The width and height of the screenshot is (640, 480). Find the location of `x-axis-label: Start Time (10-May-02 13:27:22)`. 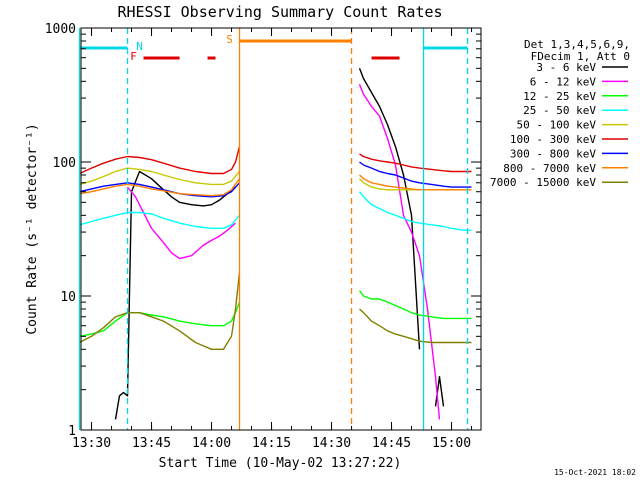

x-axis-label: Start Time (10-May-02 13:27:22) is located at coordinates (280, 463).